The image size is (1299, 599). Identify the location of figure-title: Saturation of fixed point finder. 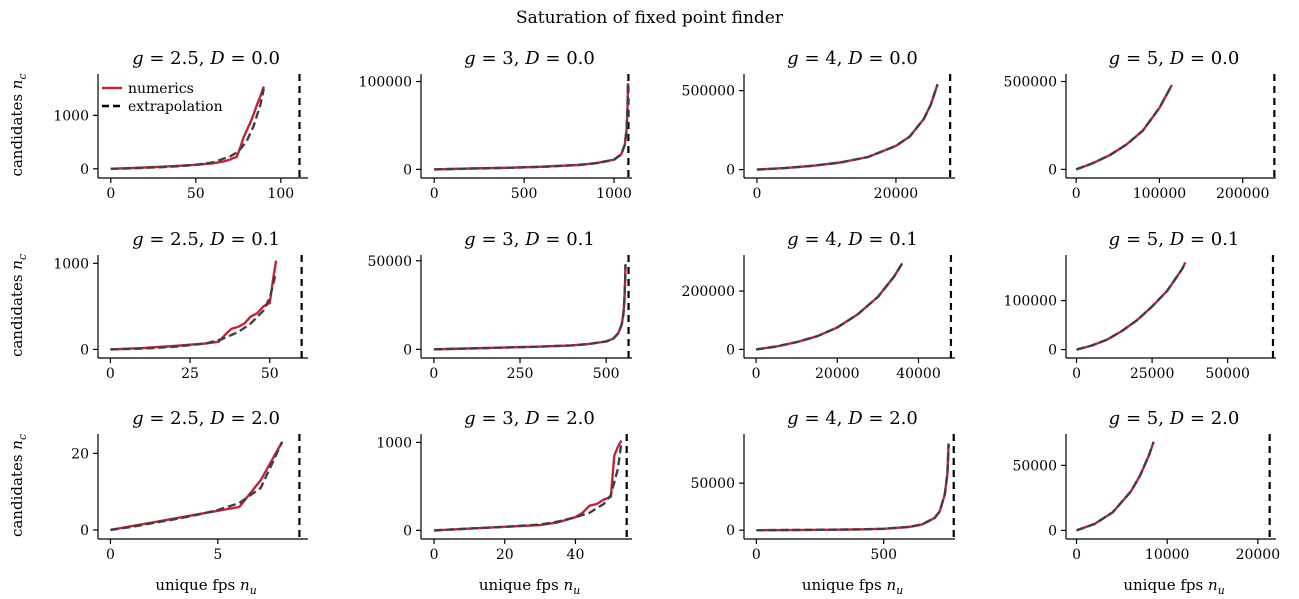
(649, 18).